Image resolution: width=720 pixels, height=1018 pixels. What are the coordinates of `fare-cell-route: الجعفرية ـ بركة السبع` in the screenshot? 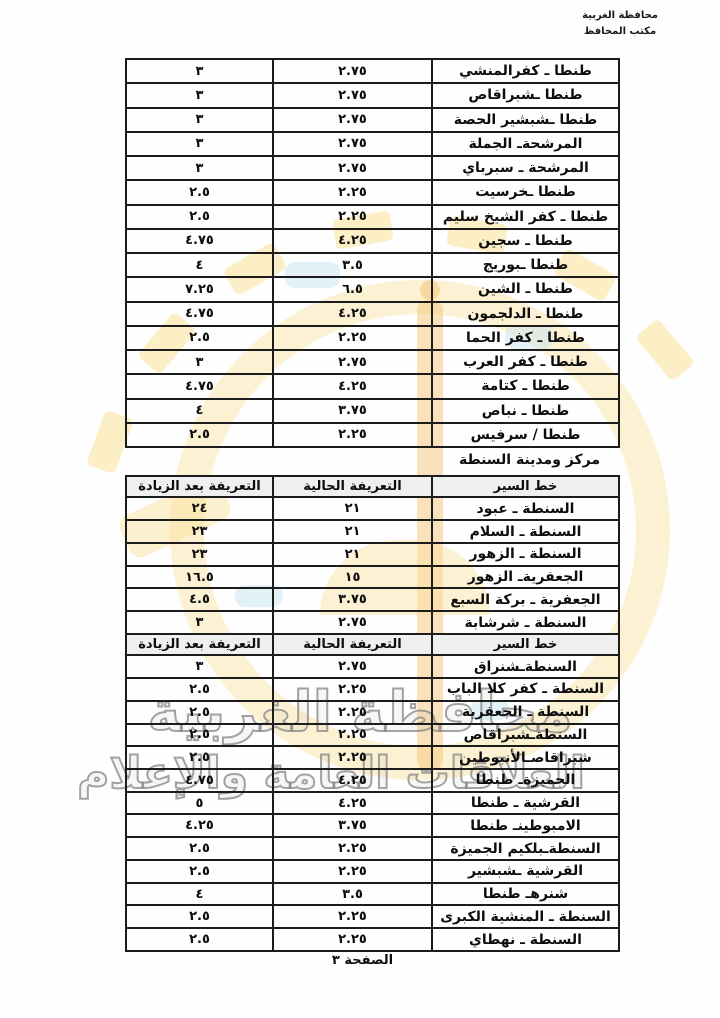 It's located at (525, 600).